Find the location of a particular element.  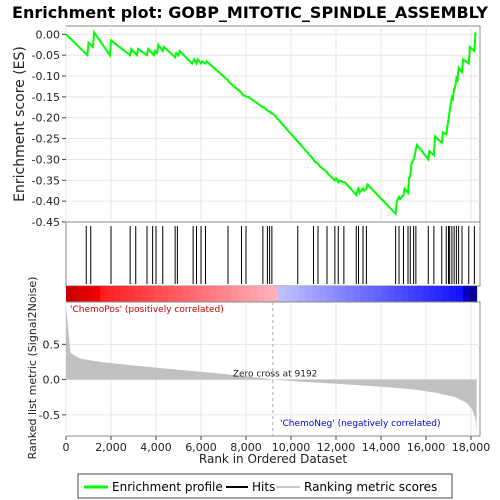

neg-correlated-label: 'ChemoNeg' (negatively correlated) is located at coordinates (360, 424).